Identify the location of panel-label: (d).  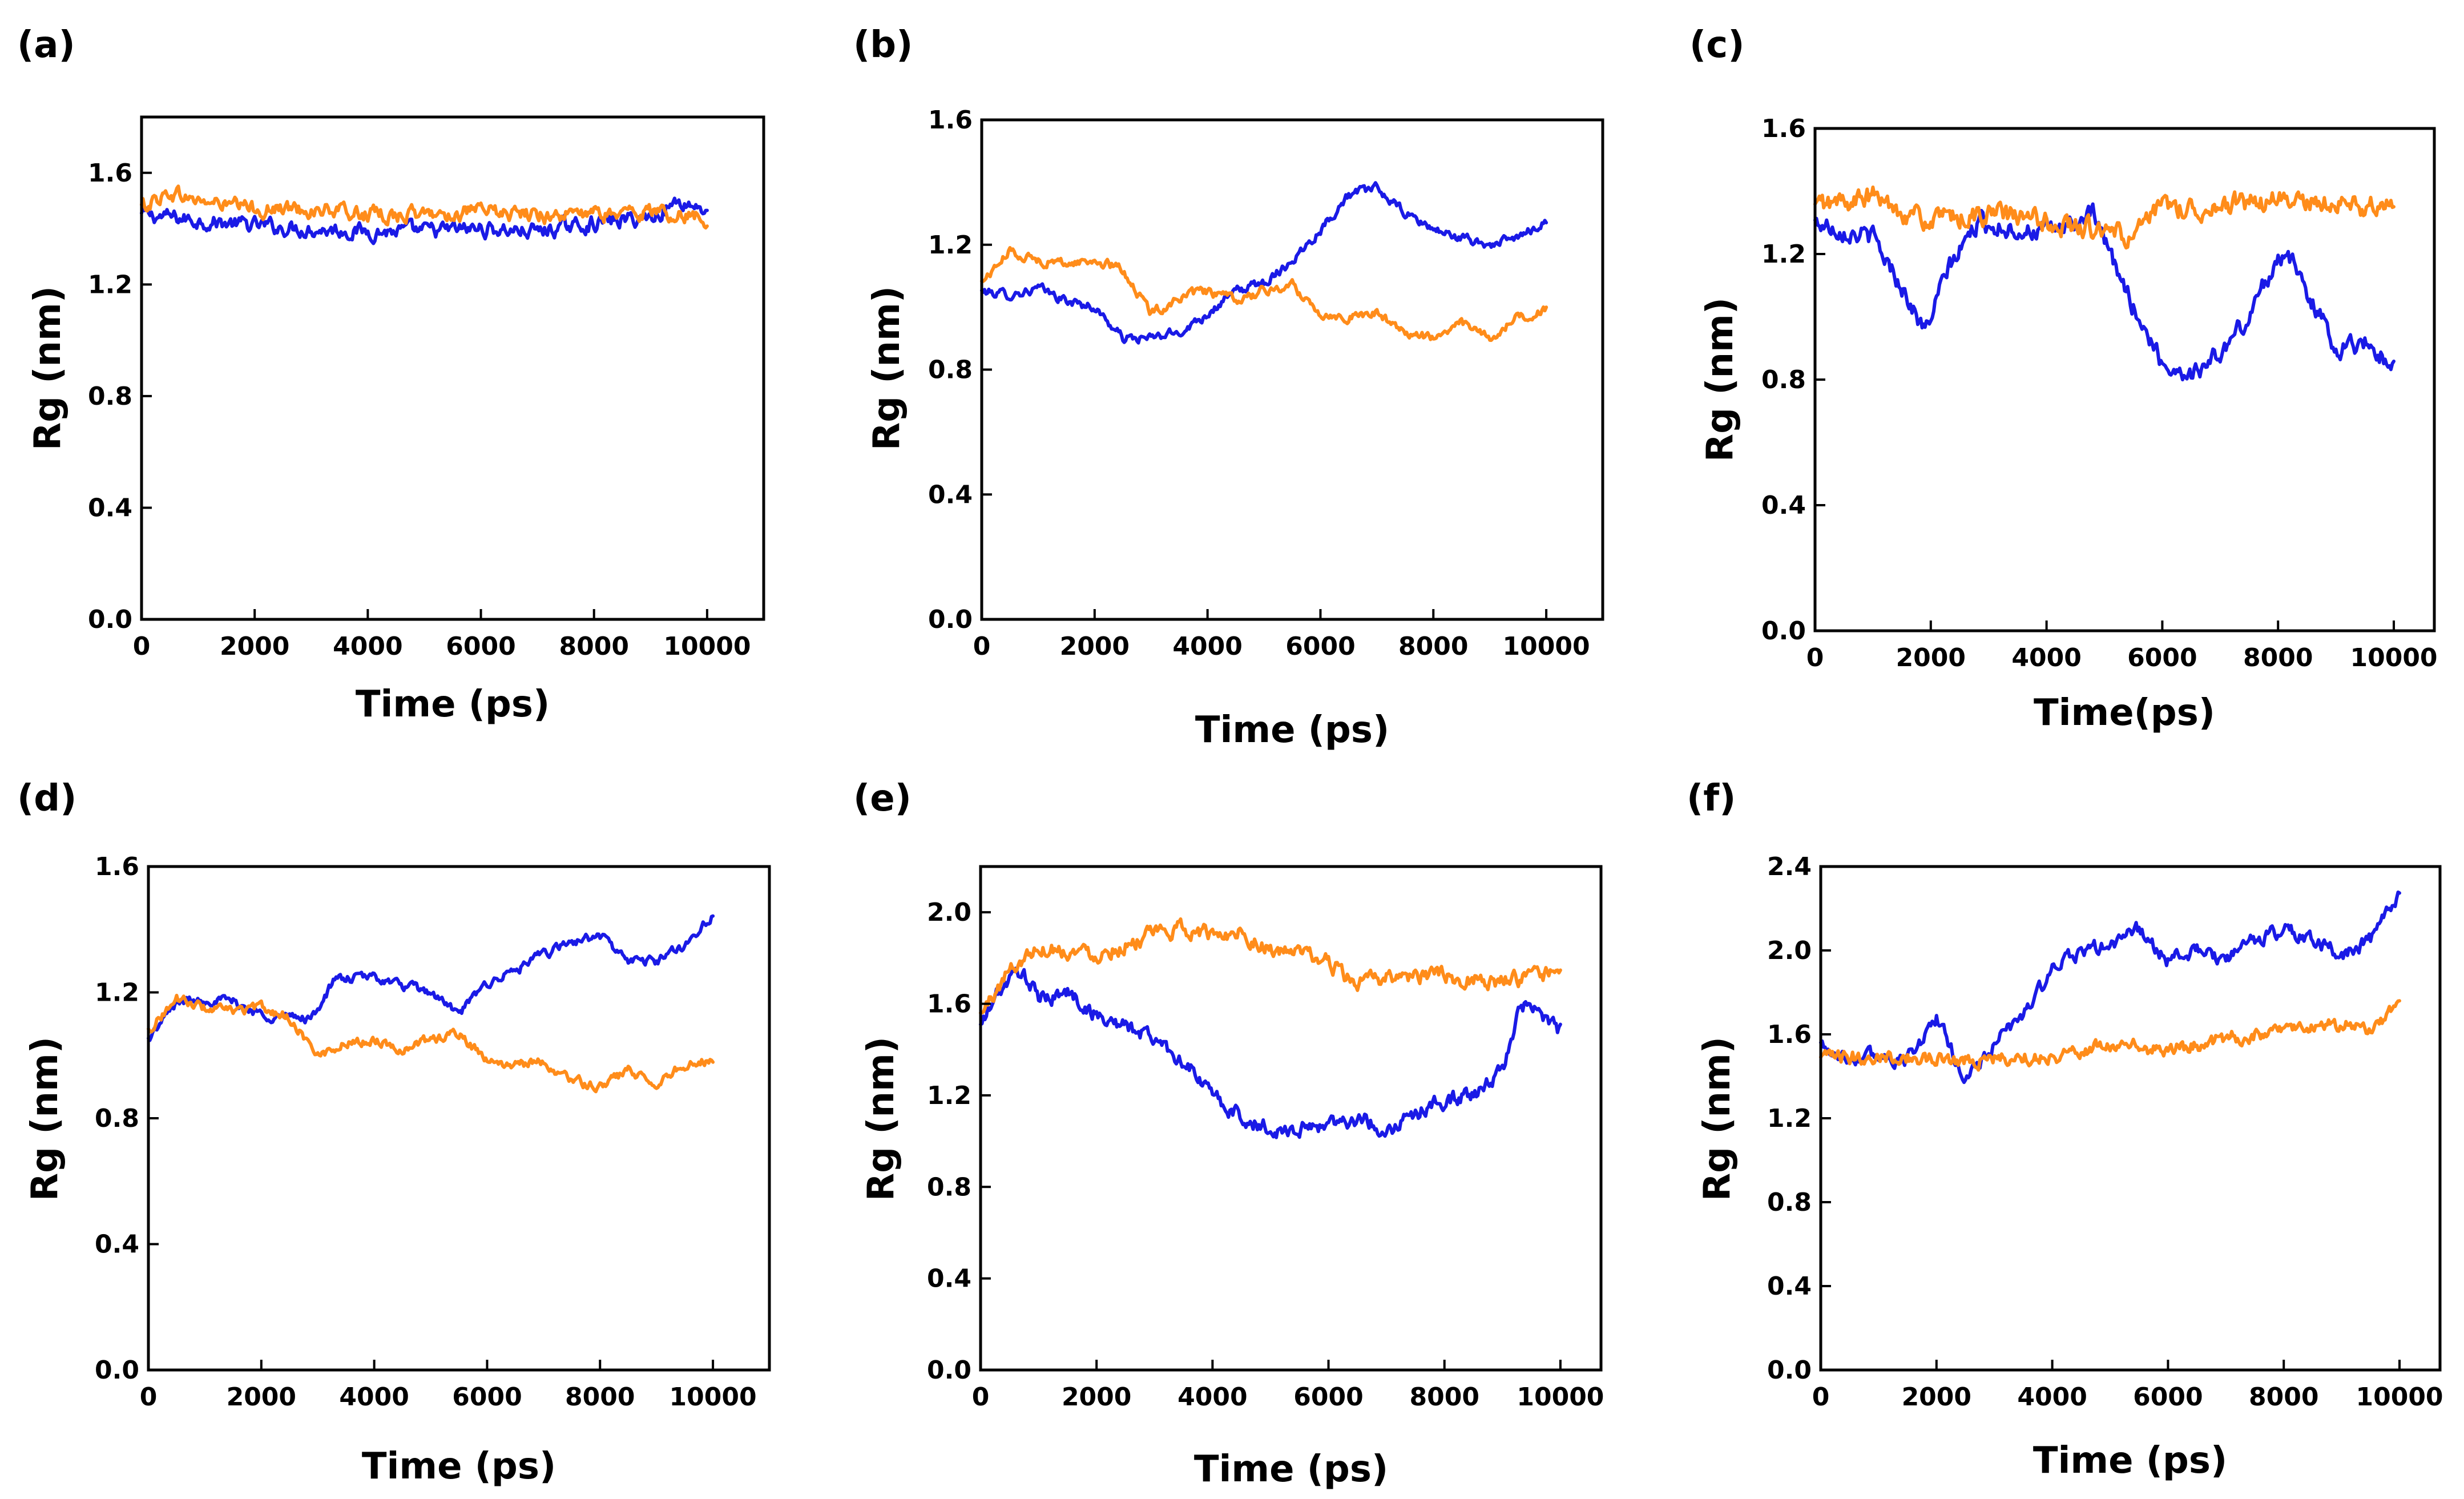
(46, 798).